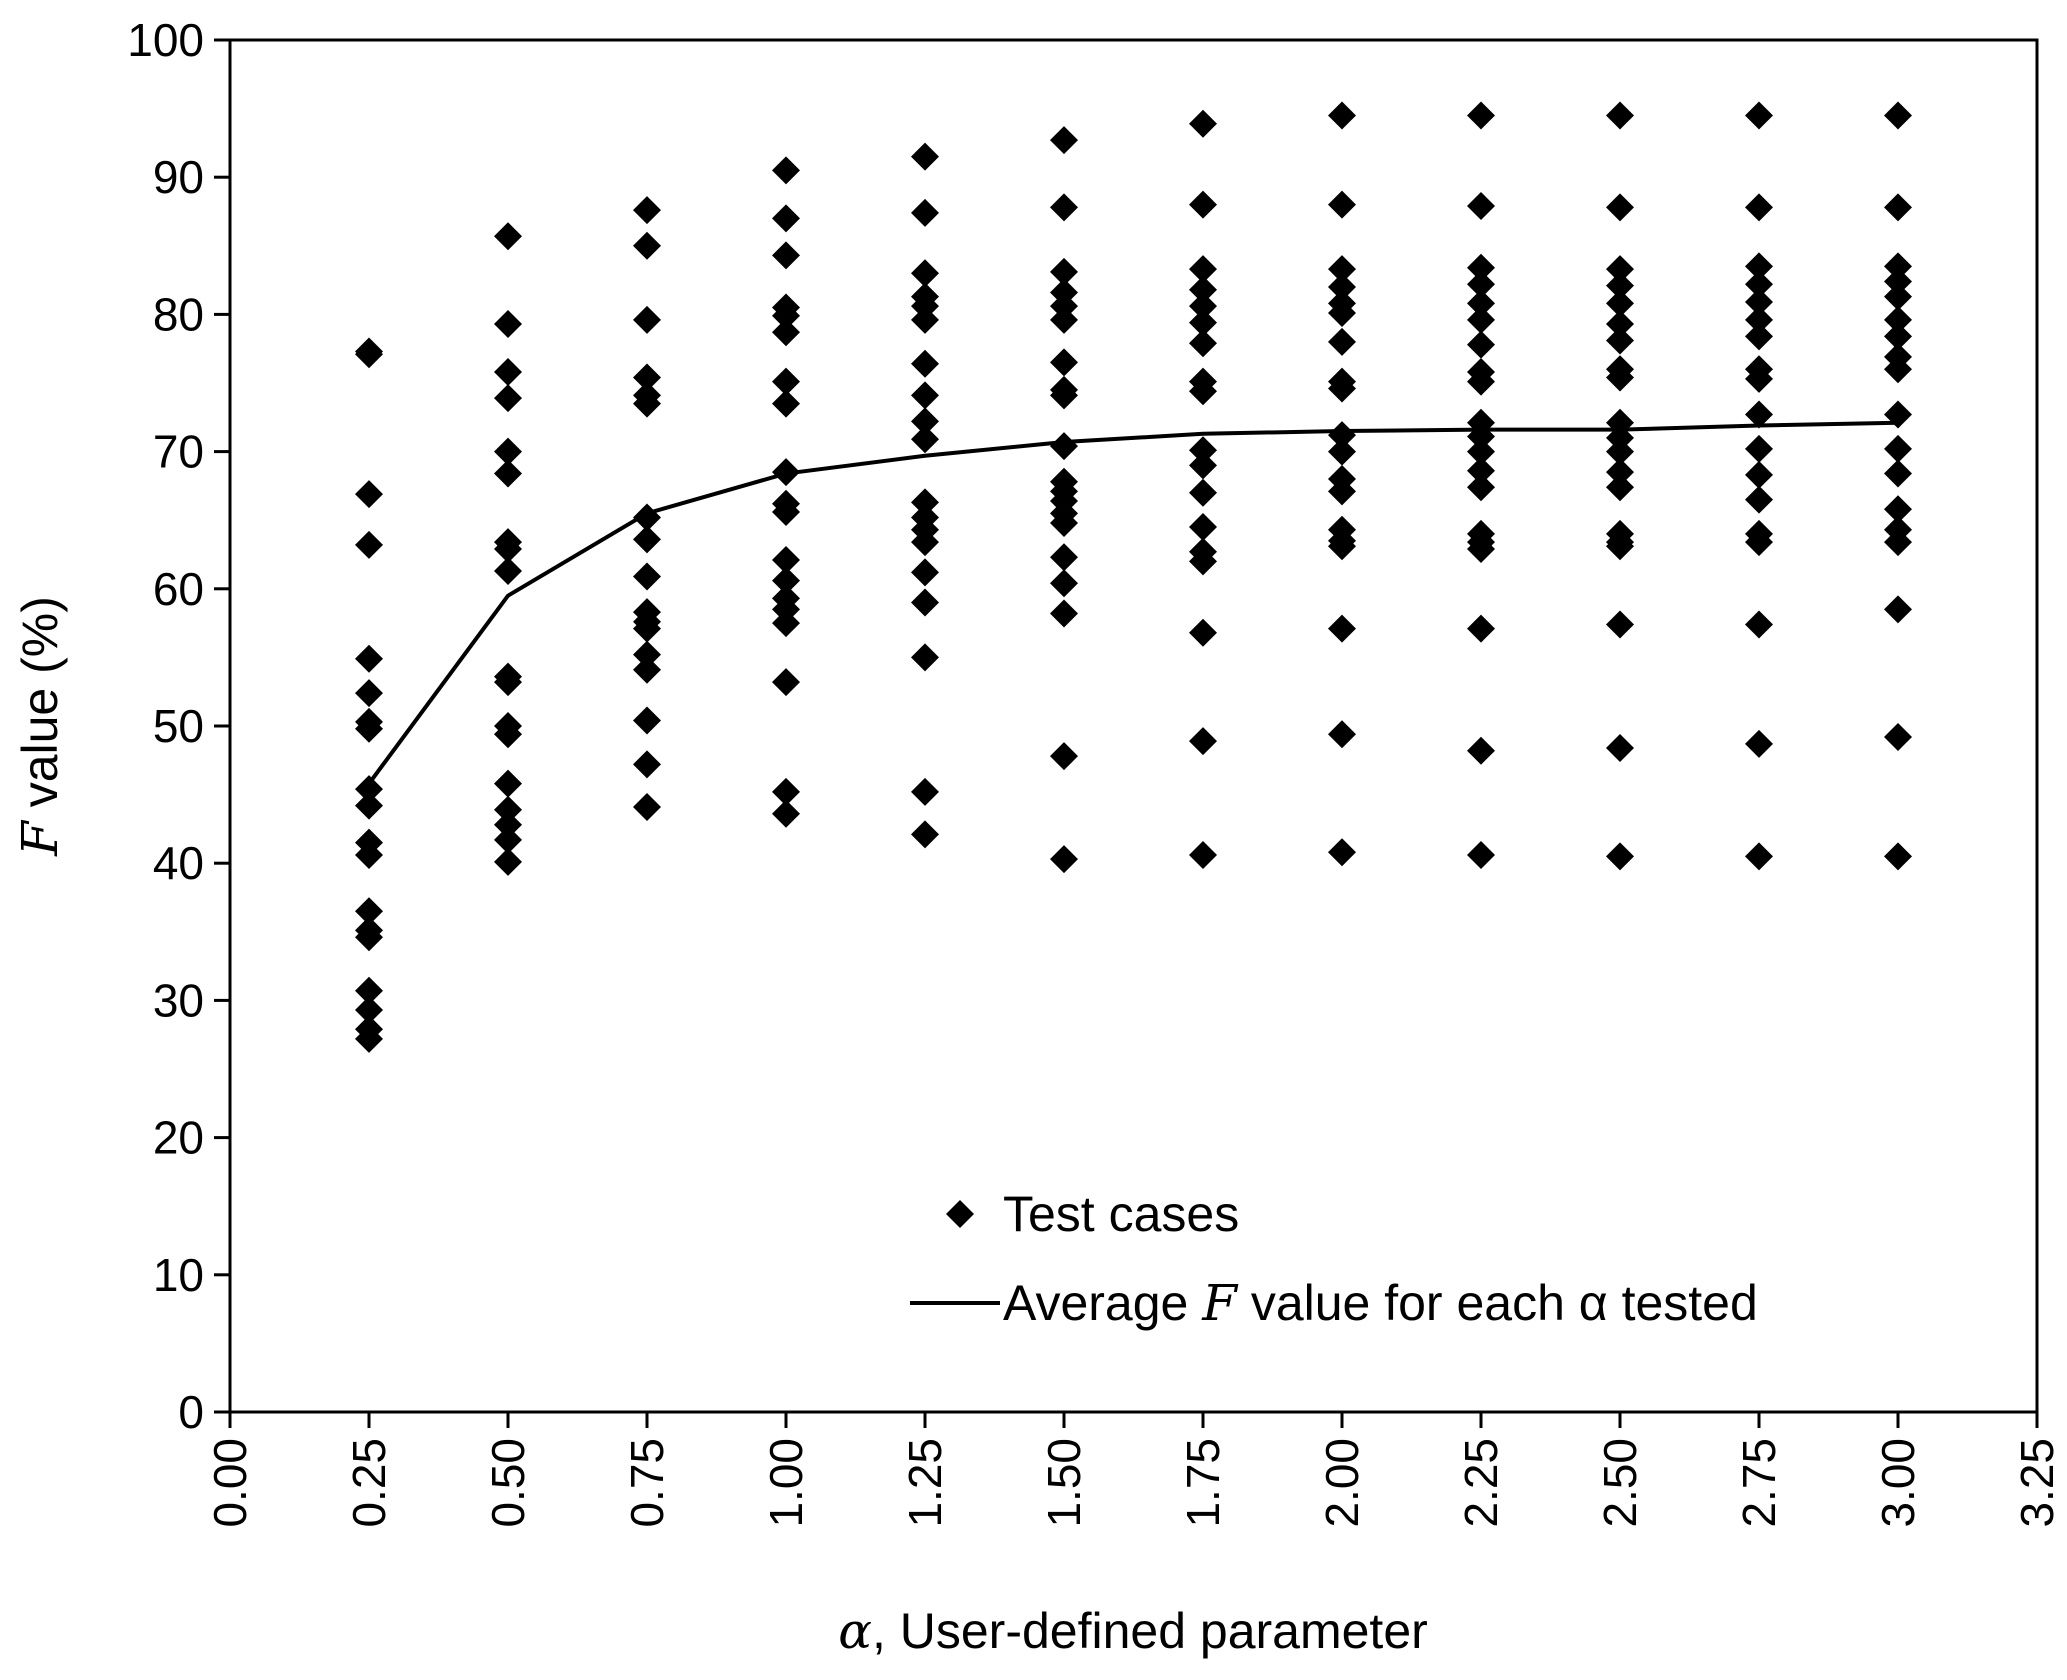 This screenshot has width=2067, height=1680. What do you see at coordinates (165, 40) in the screenshot?
I see `y-tick-label: 100` at bounding box center [165, 40].